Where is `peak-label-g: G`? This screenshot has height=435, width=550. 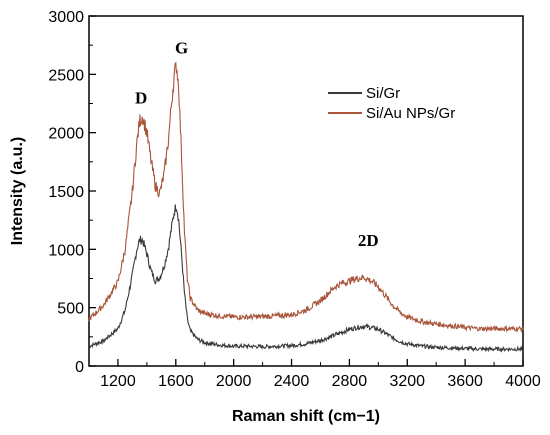
peak-label-g: G is located at coordinates (181, 47).